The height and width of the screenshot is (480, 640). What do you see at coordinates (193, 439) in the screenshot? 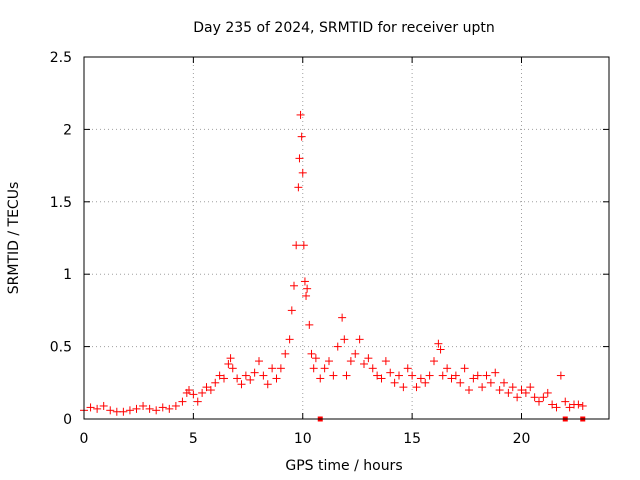
I see `x-tick-label: 5` at bounding box center [193, 439].